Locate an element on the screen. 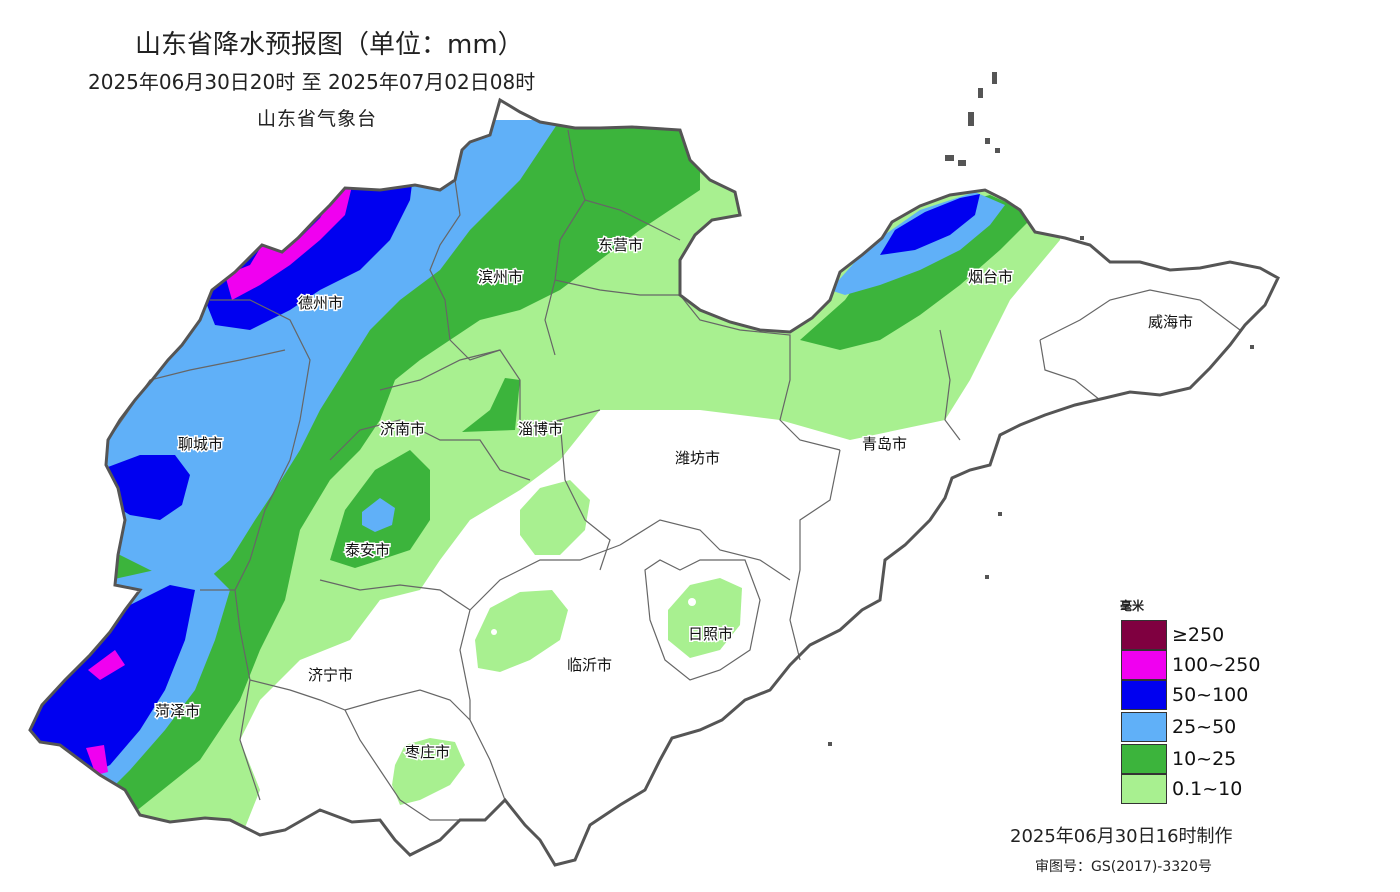 The image size is (1400, 892). city-label: 德州市 is located at coordinates (320, 303).